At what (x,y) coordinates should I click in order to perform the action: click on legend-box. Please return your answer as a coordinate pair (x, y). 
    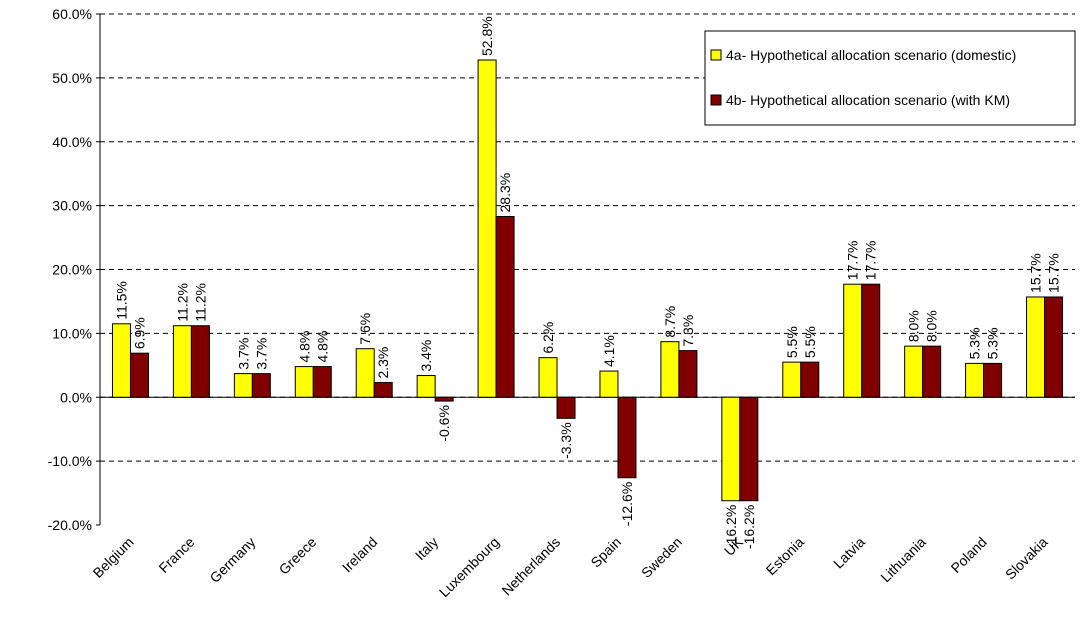
    Looking at the image, I should click on (890, 78).